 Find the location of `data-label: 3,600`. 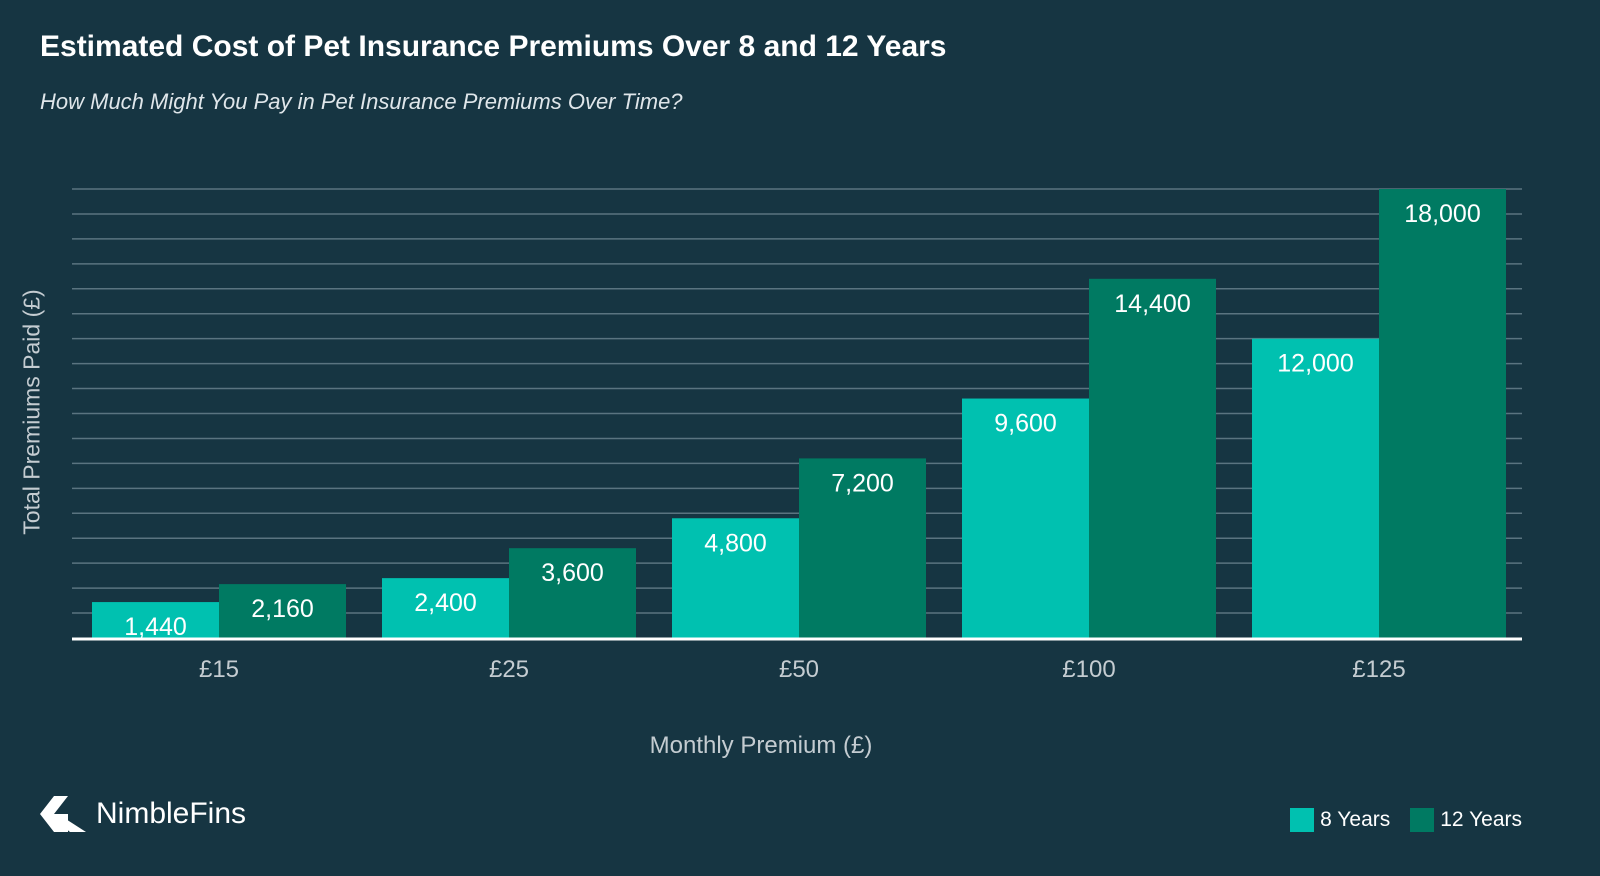

data-label: 3,600 is located at coordinates (572, 573).